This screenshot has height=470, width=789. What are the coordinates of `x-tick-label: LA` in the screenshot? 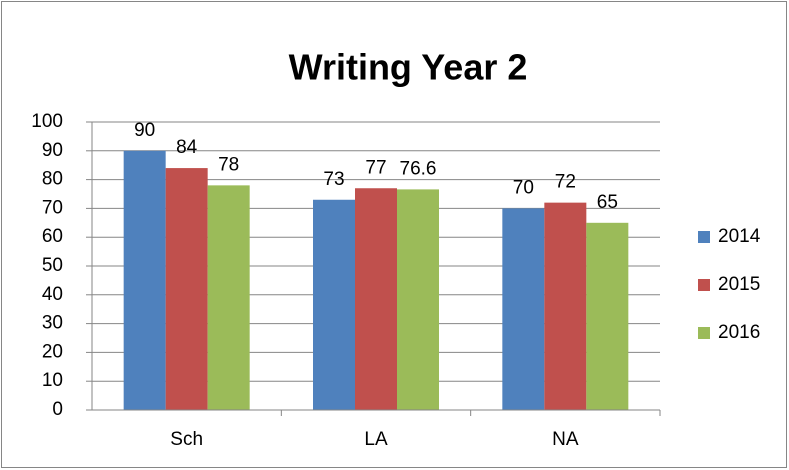 It's located at (376, 439).